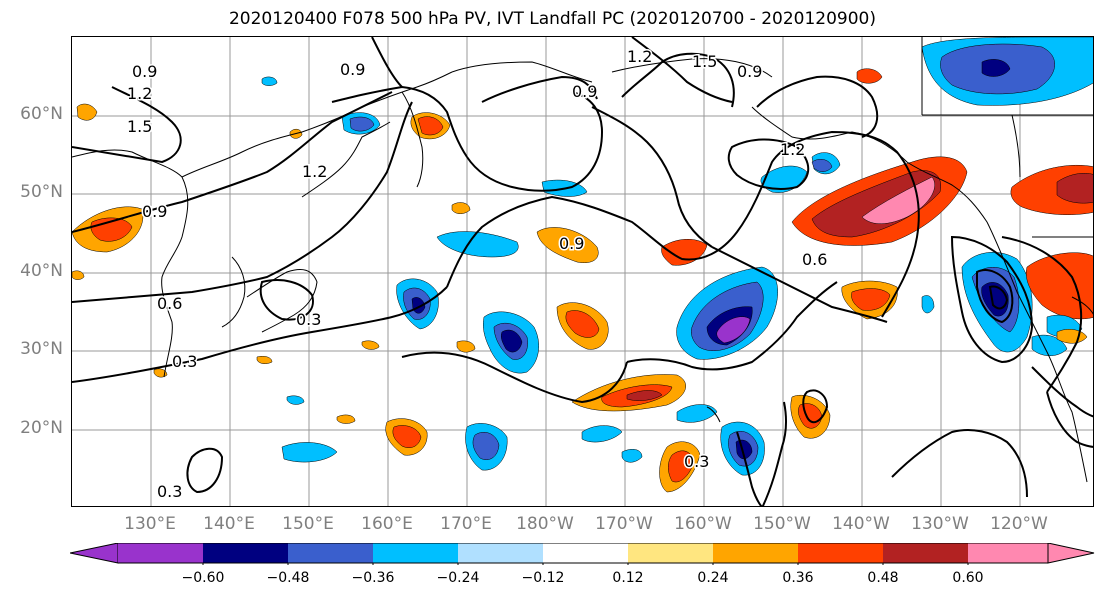 The height and width of the screenshot is (601, 1105). I want to click on lon-label: 170°W, so click(624, 524).